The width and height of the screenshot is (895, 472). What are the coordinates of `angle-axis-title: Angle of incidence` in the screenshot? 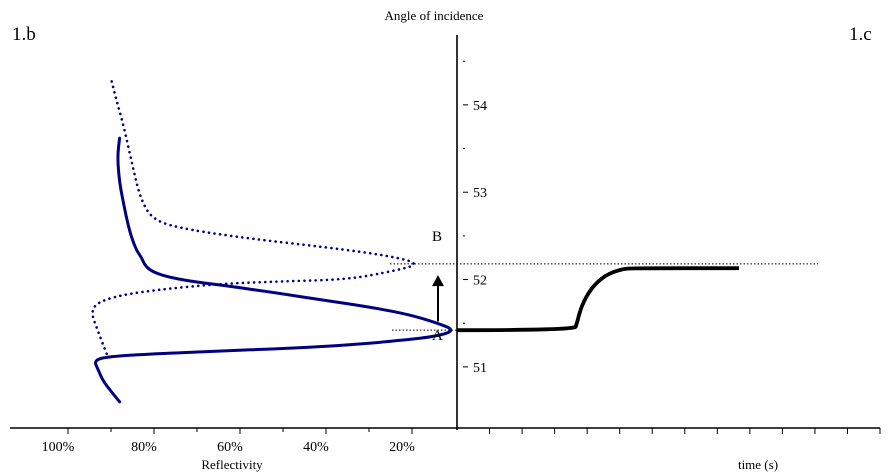 It's located at (434, 15).